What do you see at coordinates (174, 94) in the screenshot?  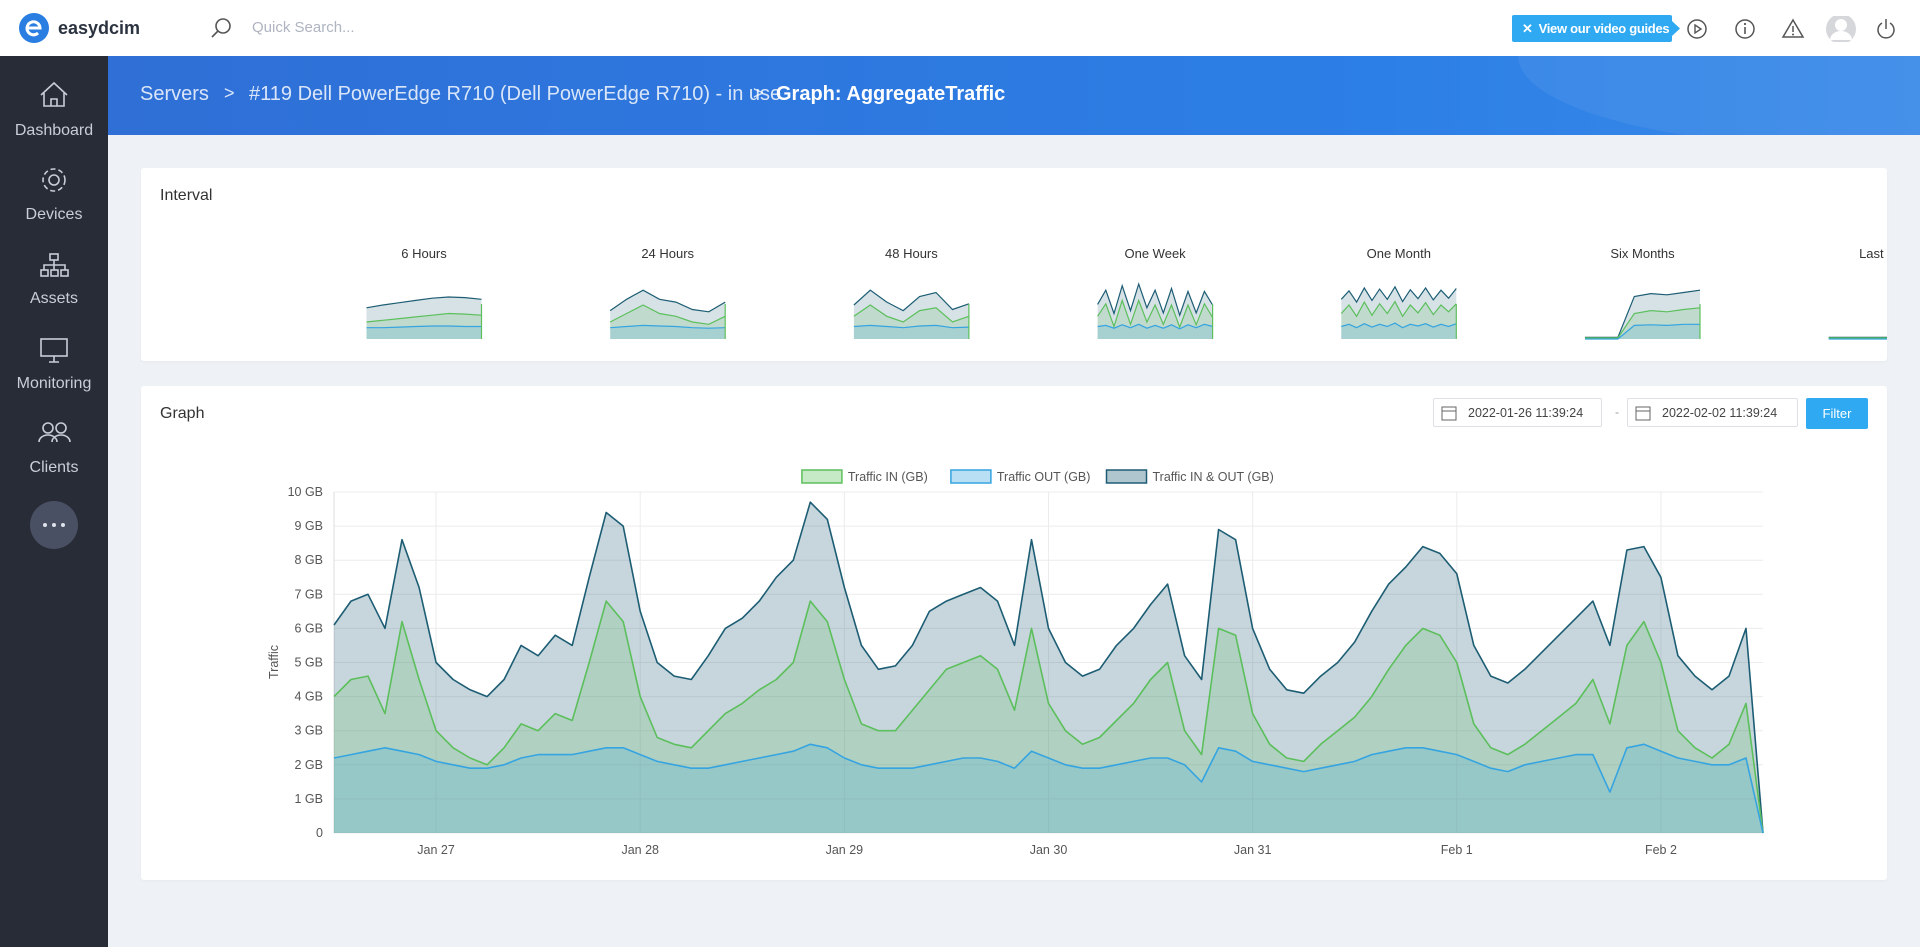 I see `breadcrumb-link: Servers` at bounding box center [174, 94].